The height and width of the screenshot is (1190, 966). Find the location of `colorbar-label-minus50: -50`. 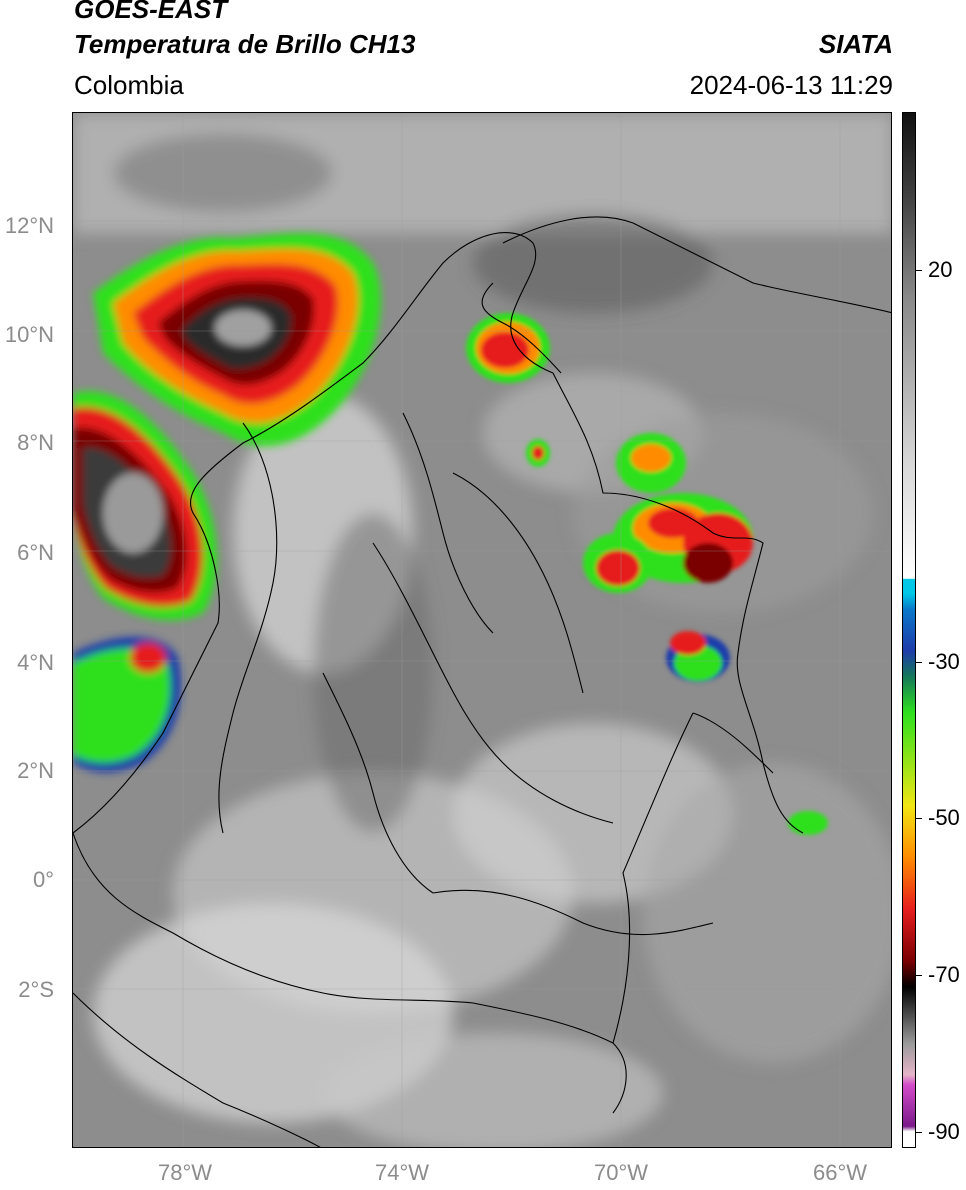

colorbar-label-minus50: -50 is located at coordinates (944, 817).